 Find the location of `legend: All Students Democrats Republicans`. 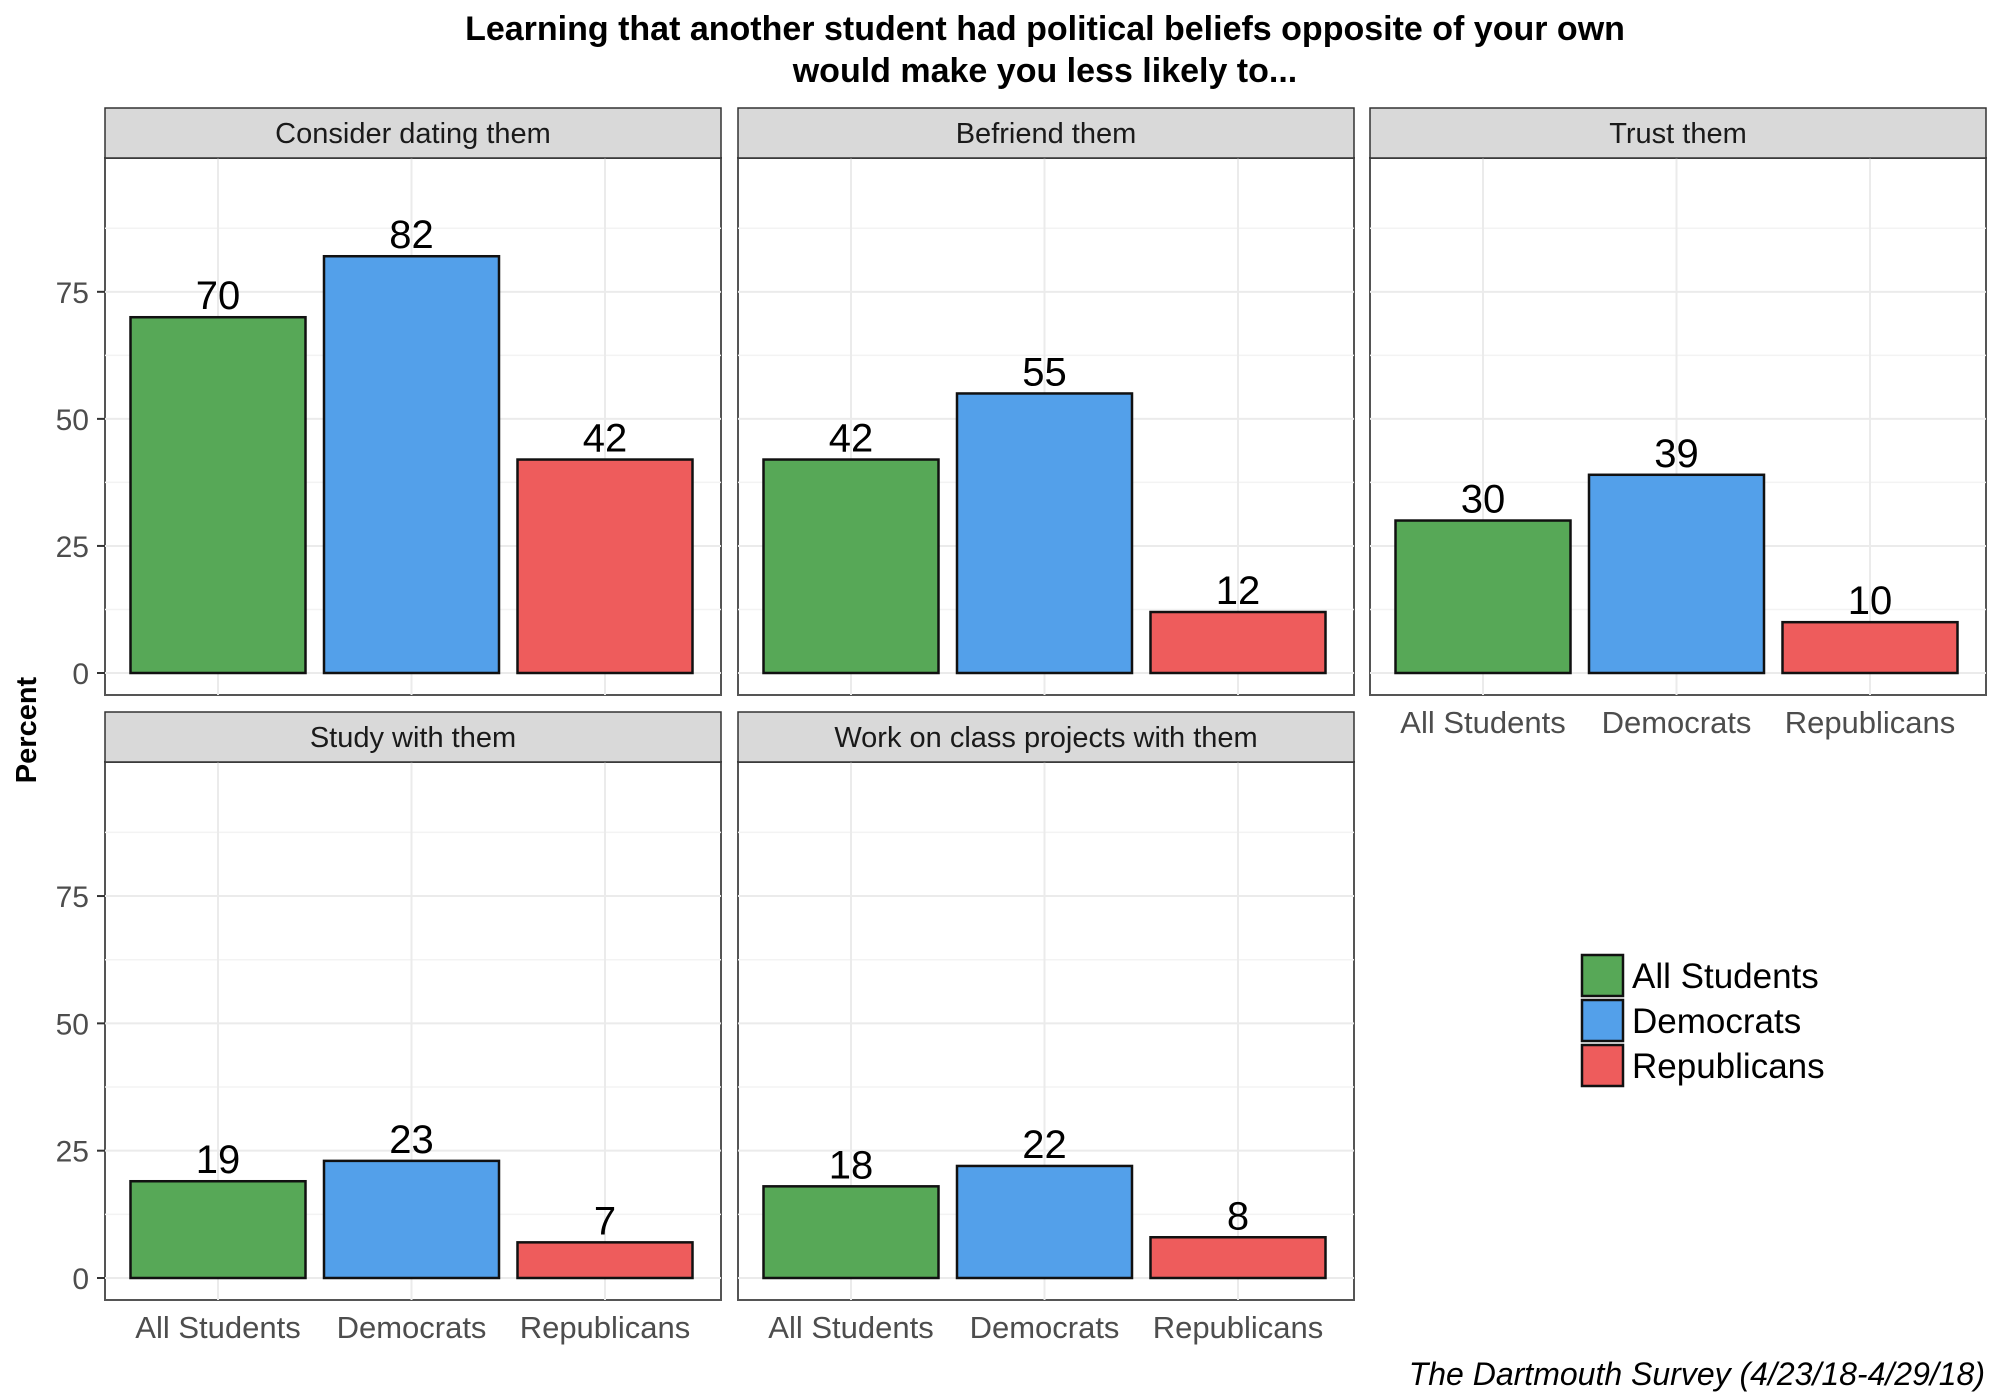

legend: All Students Democrats Republicans is located at coordinates (1702, 1020).